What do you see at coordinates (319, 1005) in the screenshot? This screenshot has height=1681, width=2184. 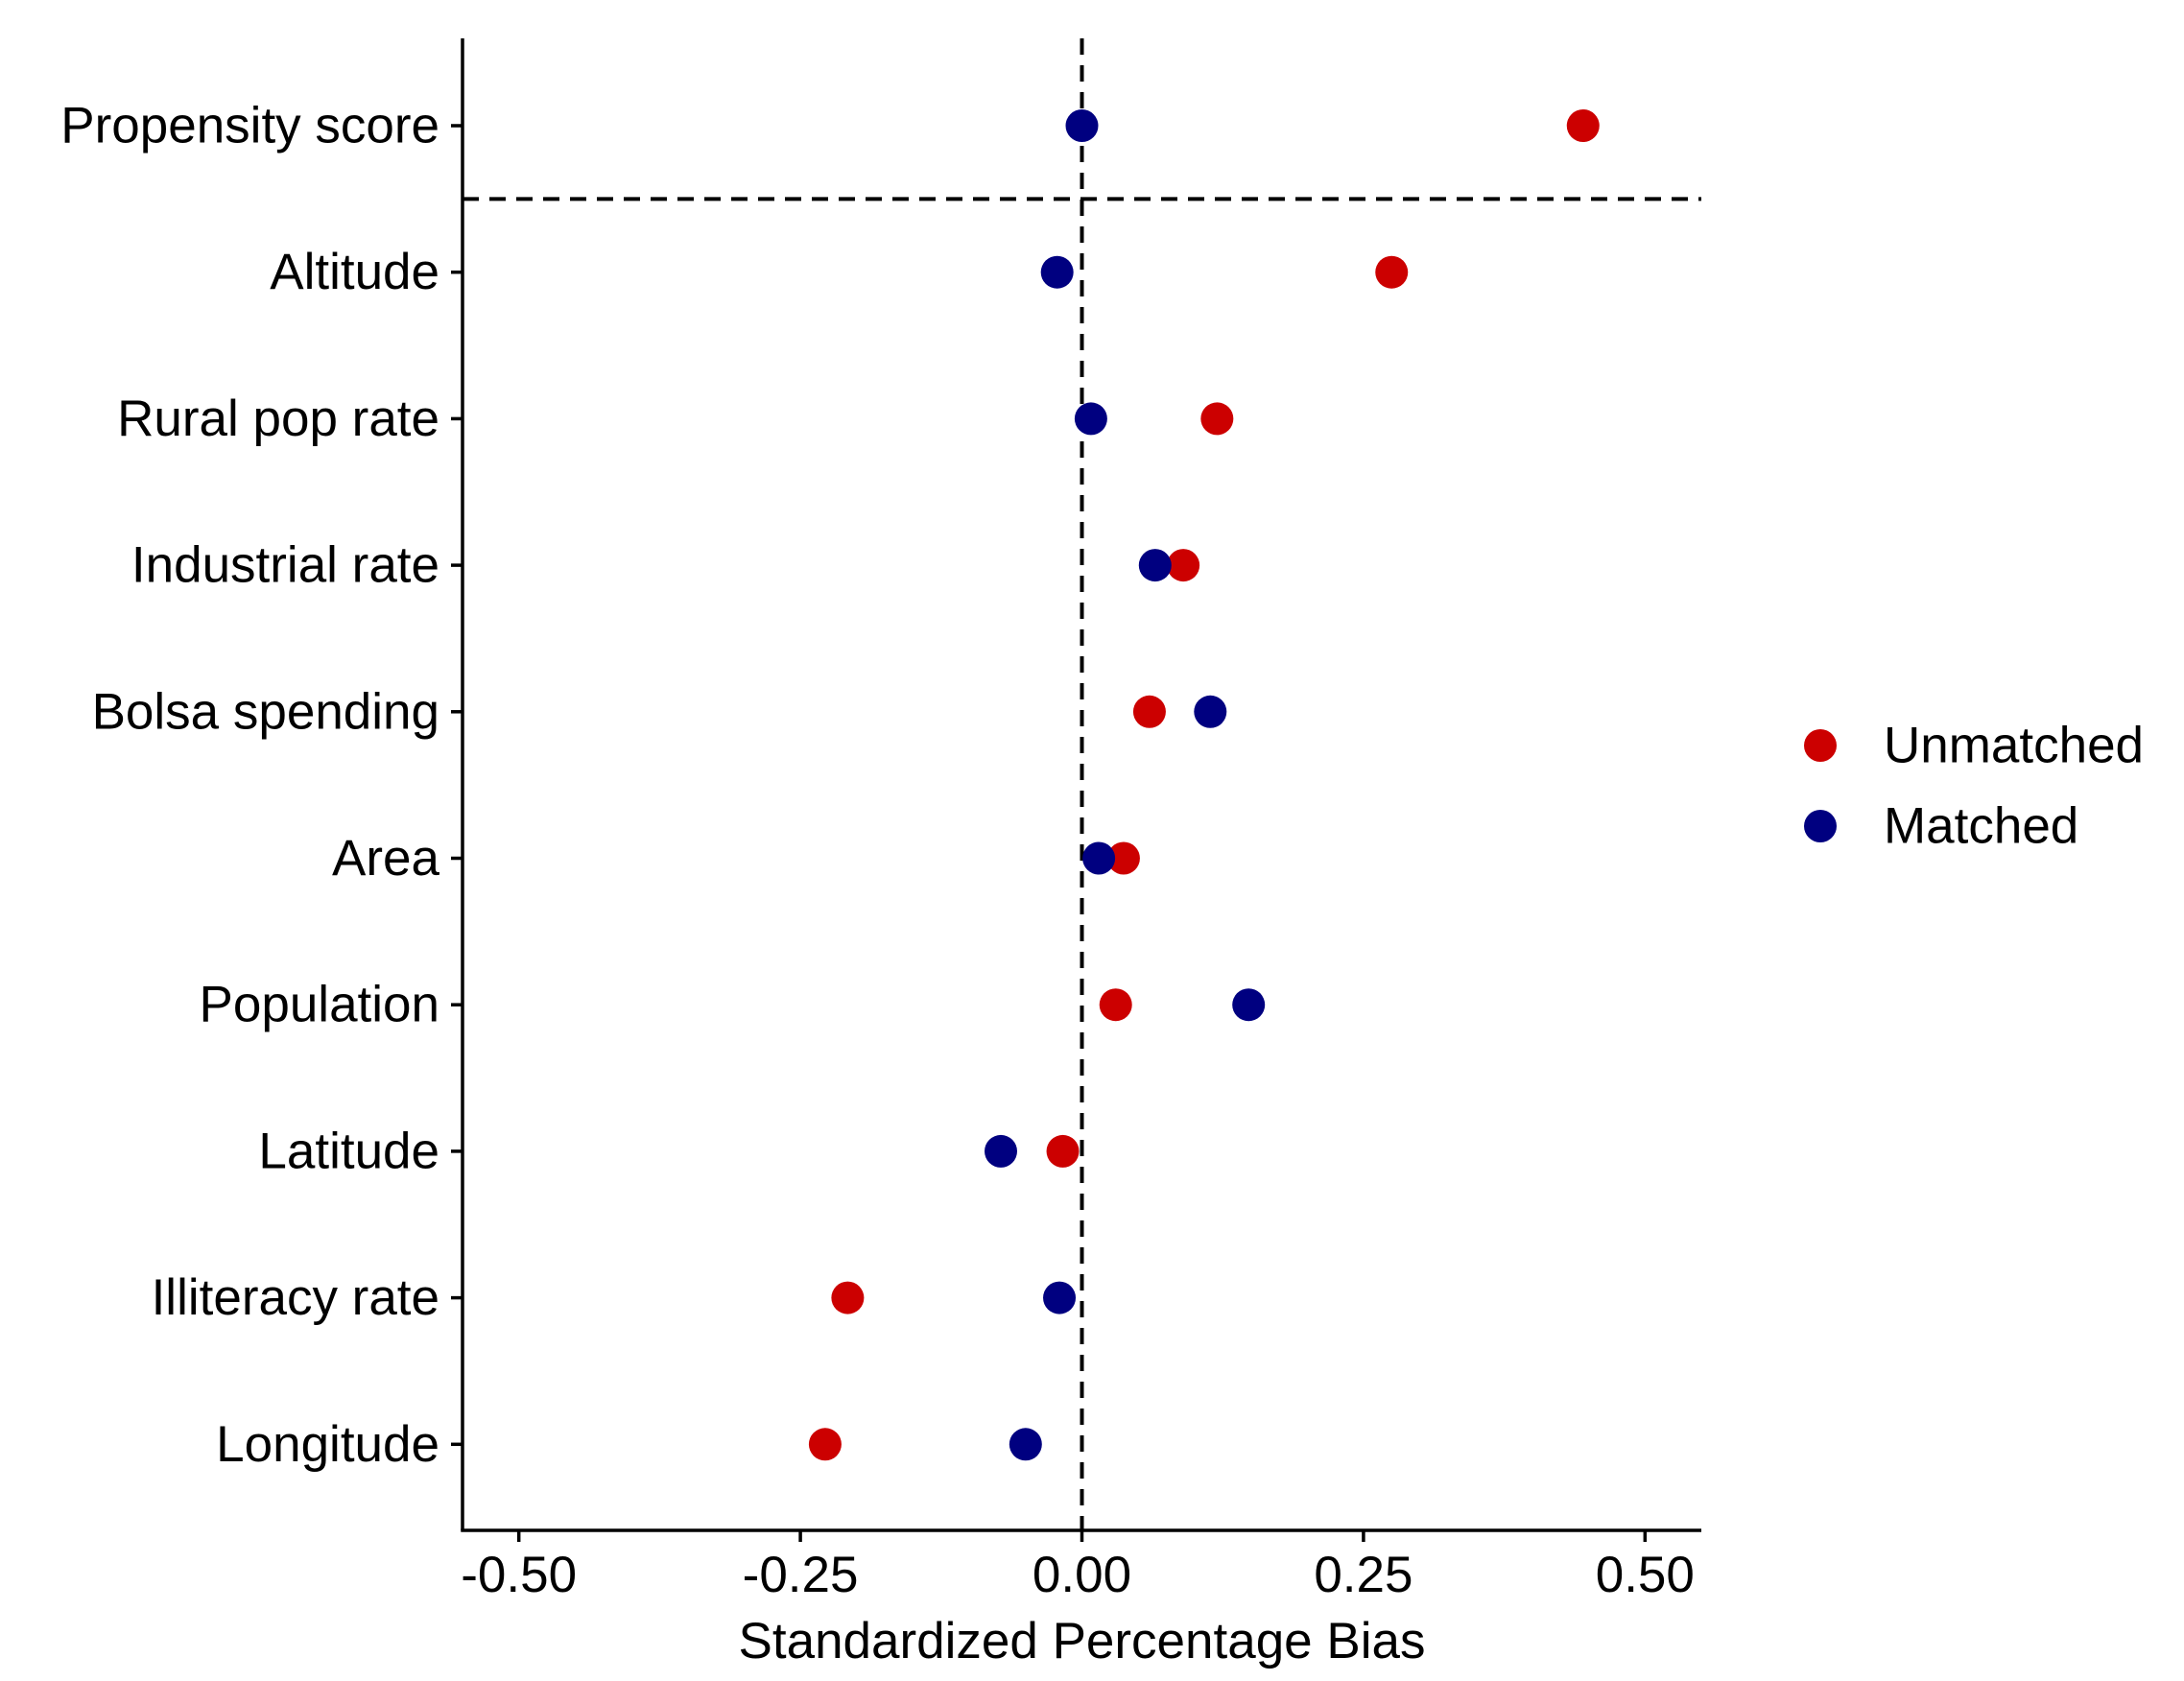 I see `y-category-label: Population` at bounding box center [319, 1005].